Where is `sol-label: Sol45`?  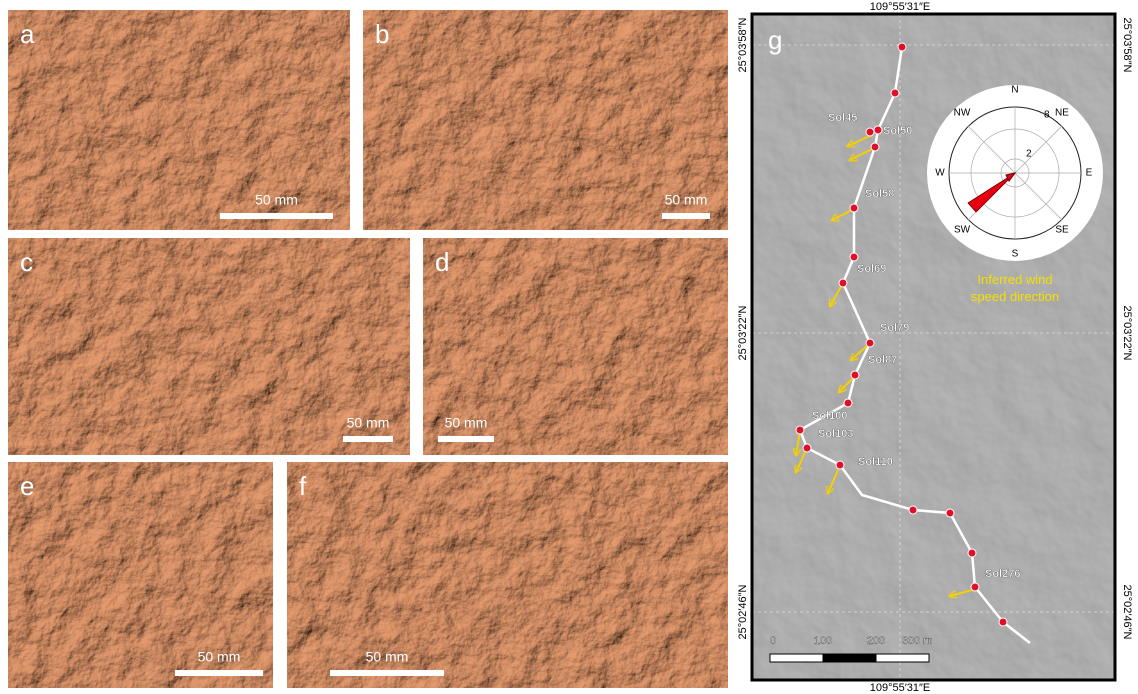 sol-label: Sol45 is located at coordinates (842, 118).